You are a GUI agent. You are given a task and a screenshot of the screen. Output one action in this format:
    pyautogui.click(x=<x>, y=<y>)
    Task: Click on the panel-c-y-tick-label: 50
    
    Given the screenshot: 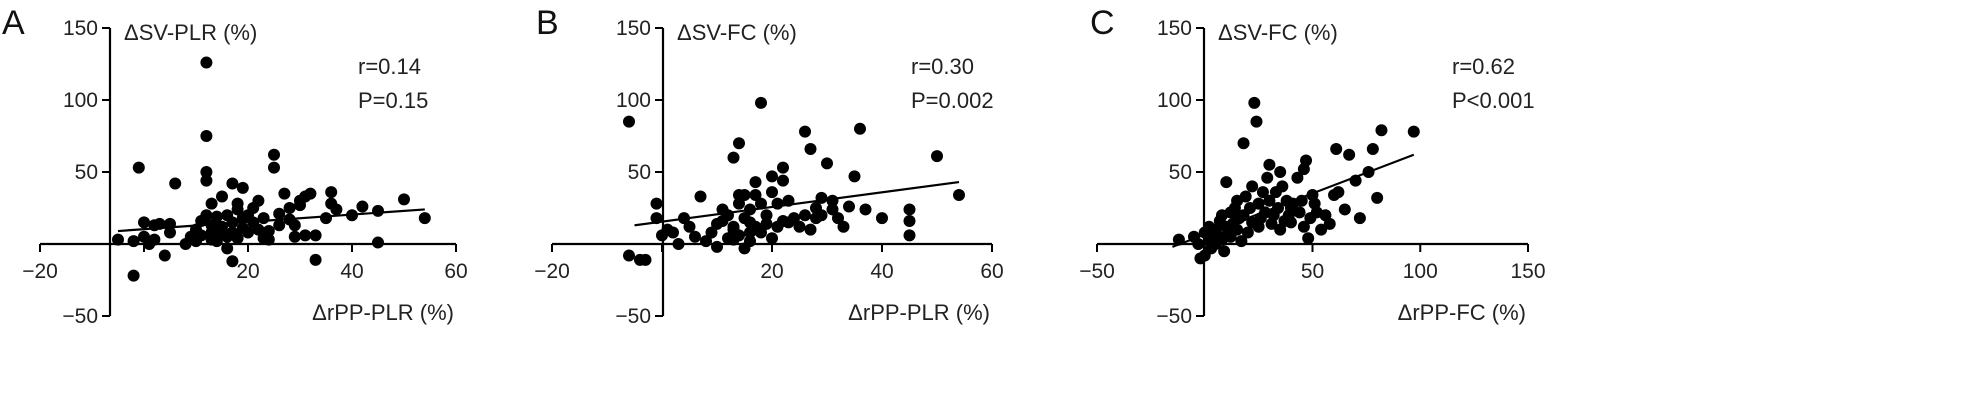 What is the action you would take?
    pyautogui.click(x=1180, y=172)
    